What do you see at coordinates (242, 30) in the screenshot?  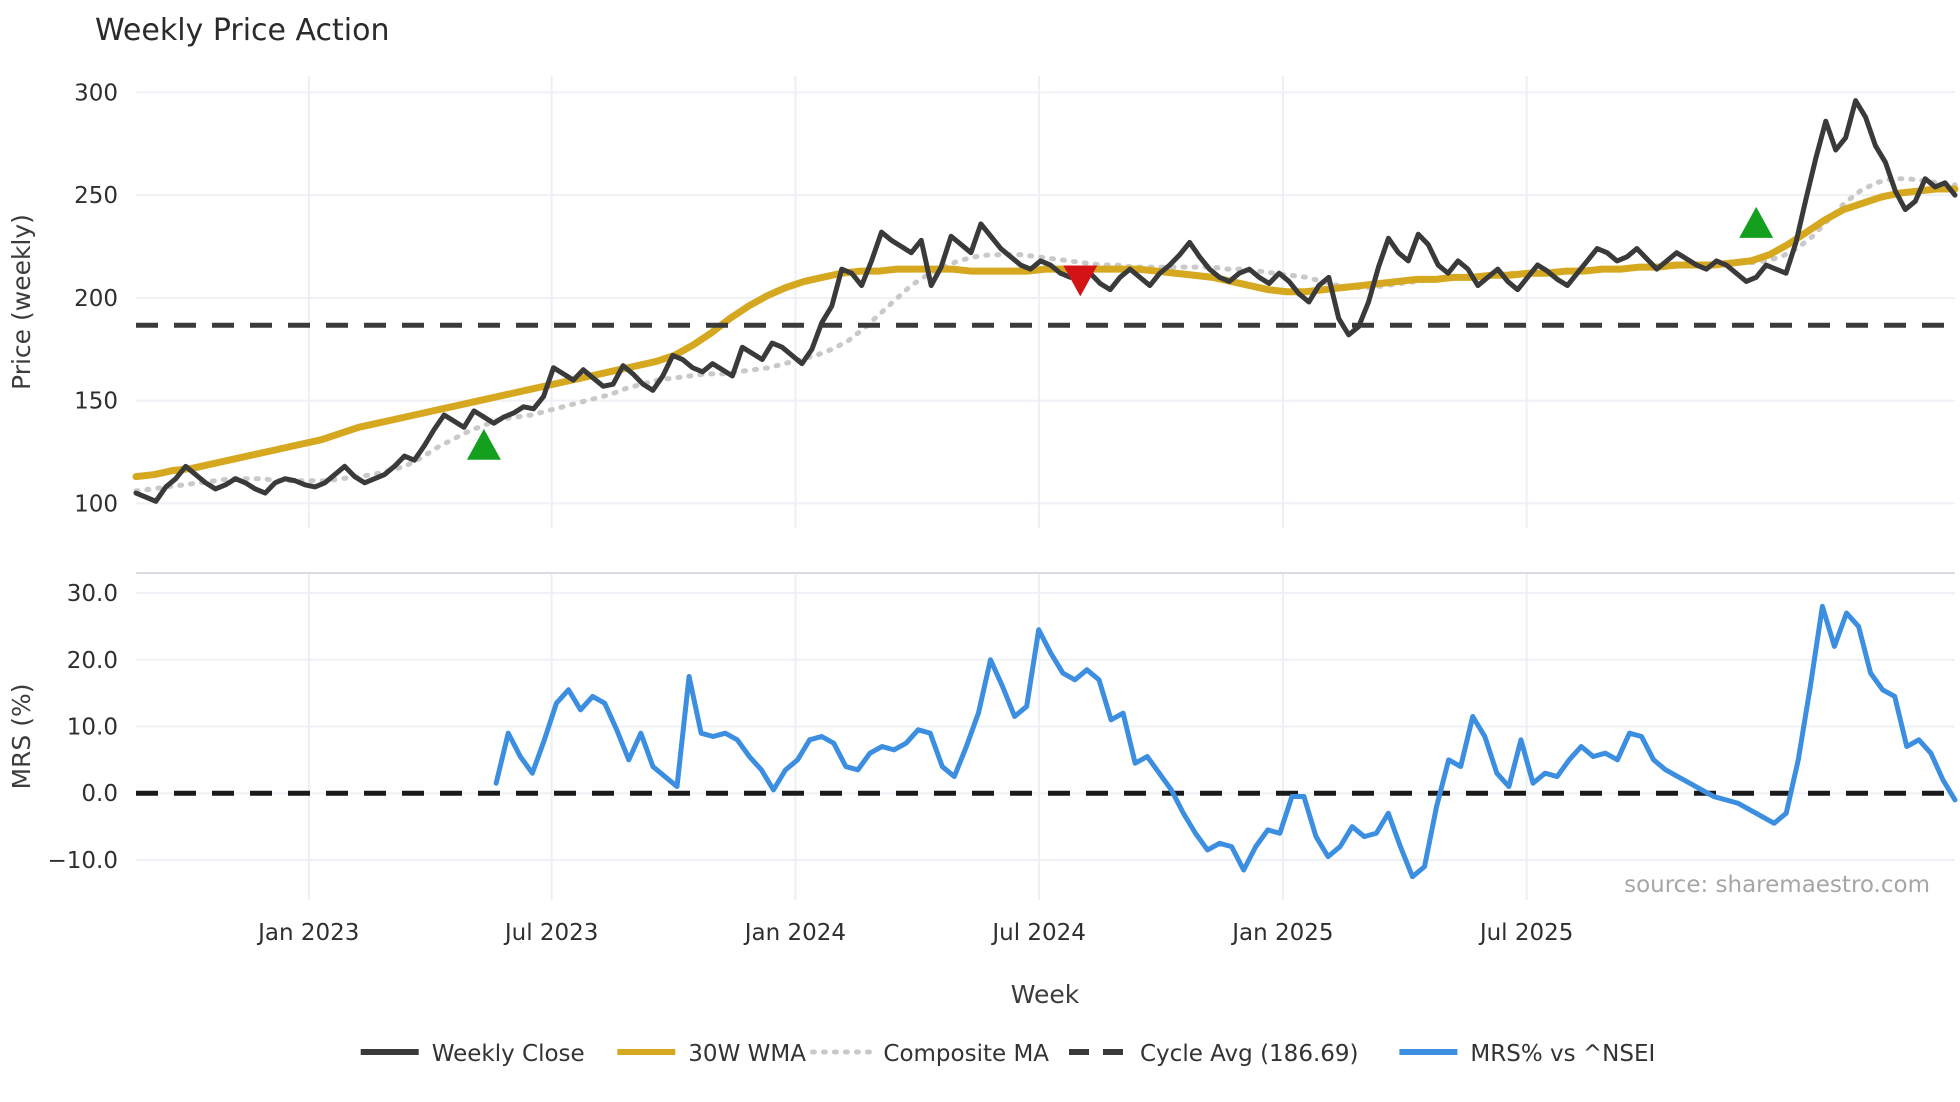 I see `chart-title: Weekly Price Action` at bounding box center [242, 30].